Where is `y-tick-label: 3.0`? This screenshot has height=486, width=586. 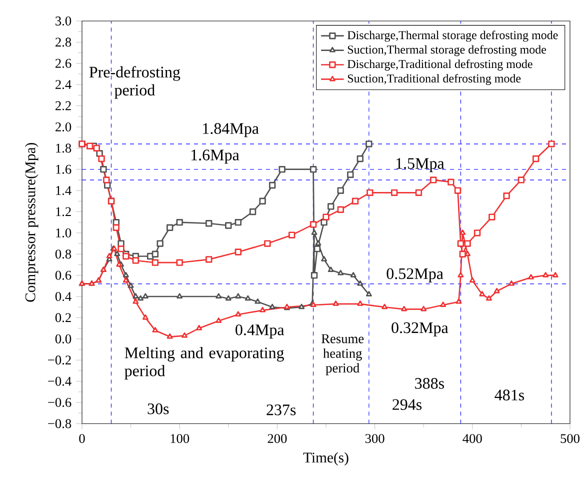
y-tick-label: 3.0 is located at coordinates (64, 21).